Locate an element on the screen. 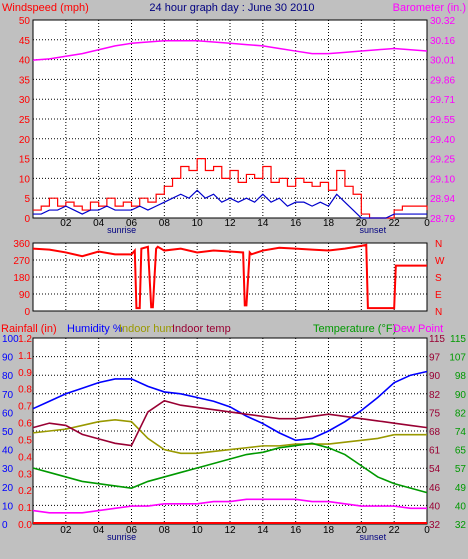 Image resolution: width=468 pixels, height=559 pixels. humidity-tick-label: 10 is located at coordinates (8, 506).